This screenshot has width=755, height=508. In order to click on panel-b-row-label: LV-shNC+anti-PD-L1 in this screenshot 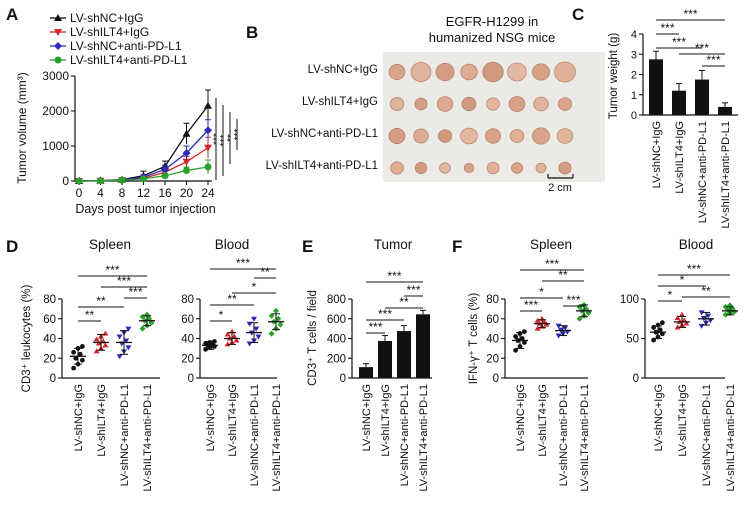, I will do `click(324, 134)`.